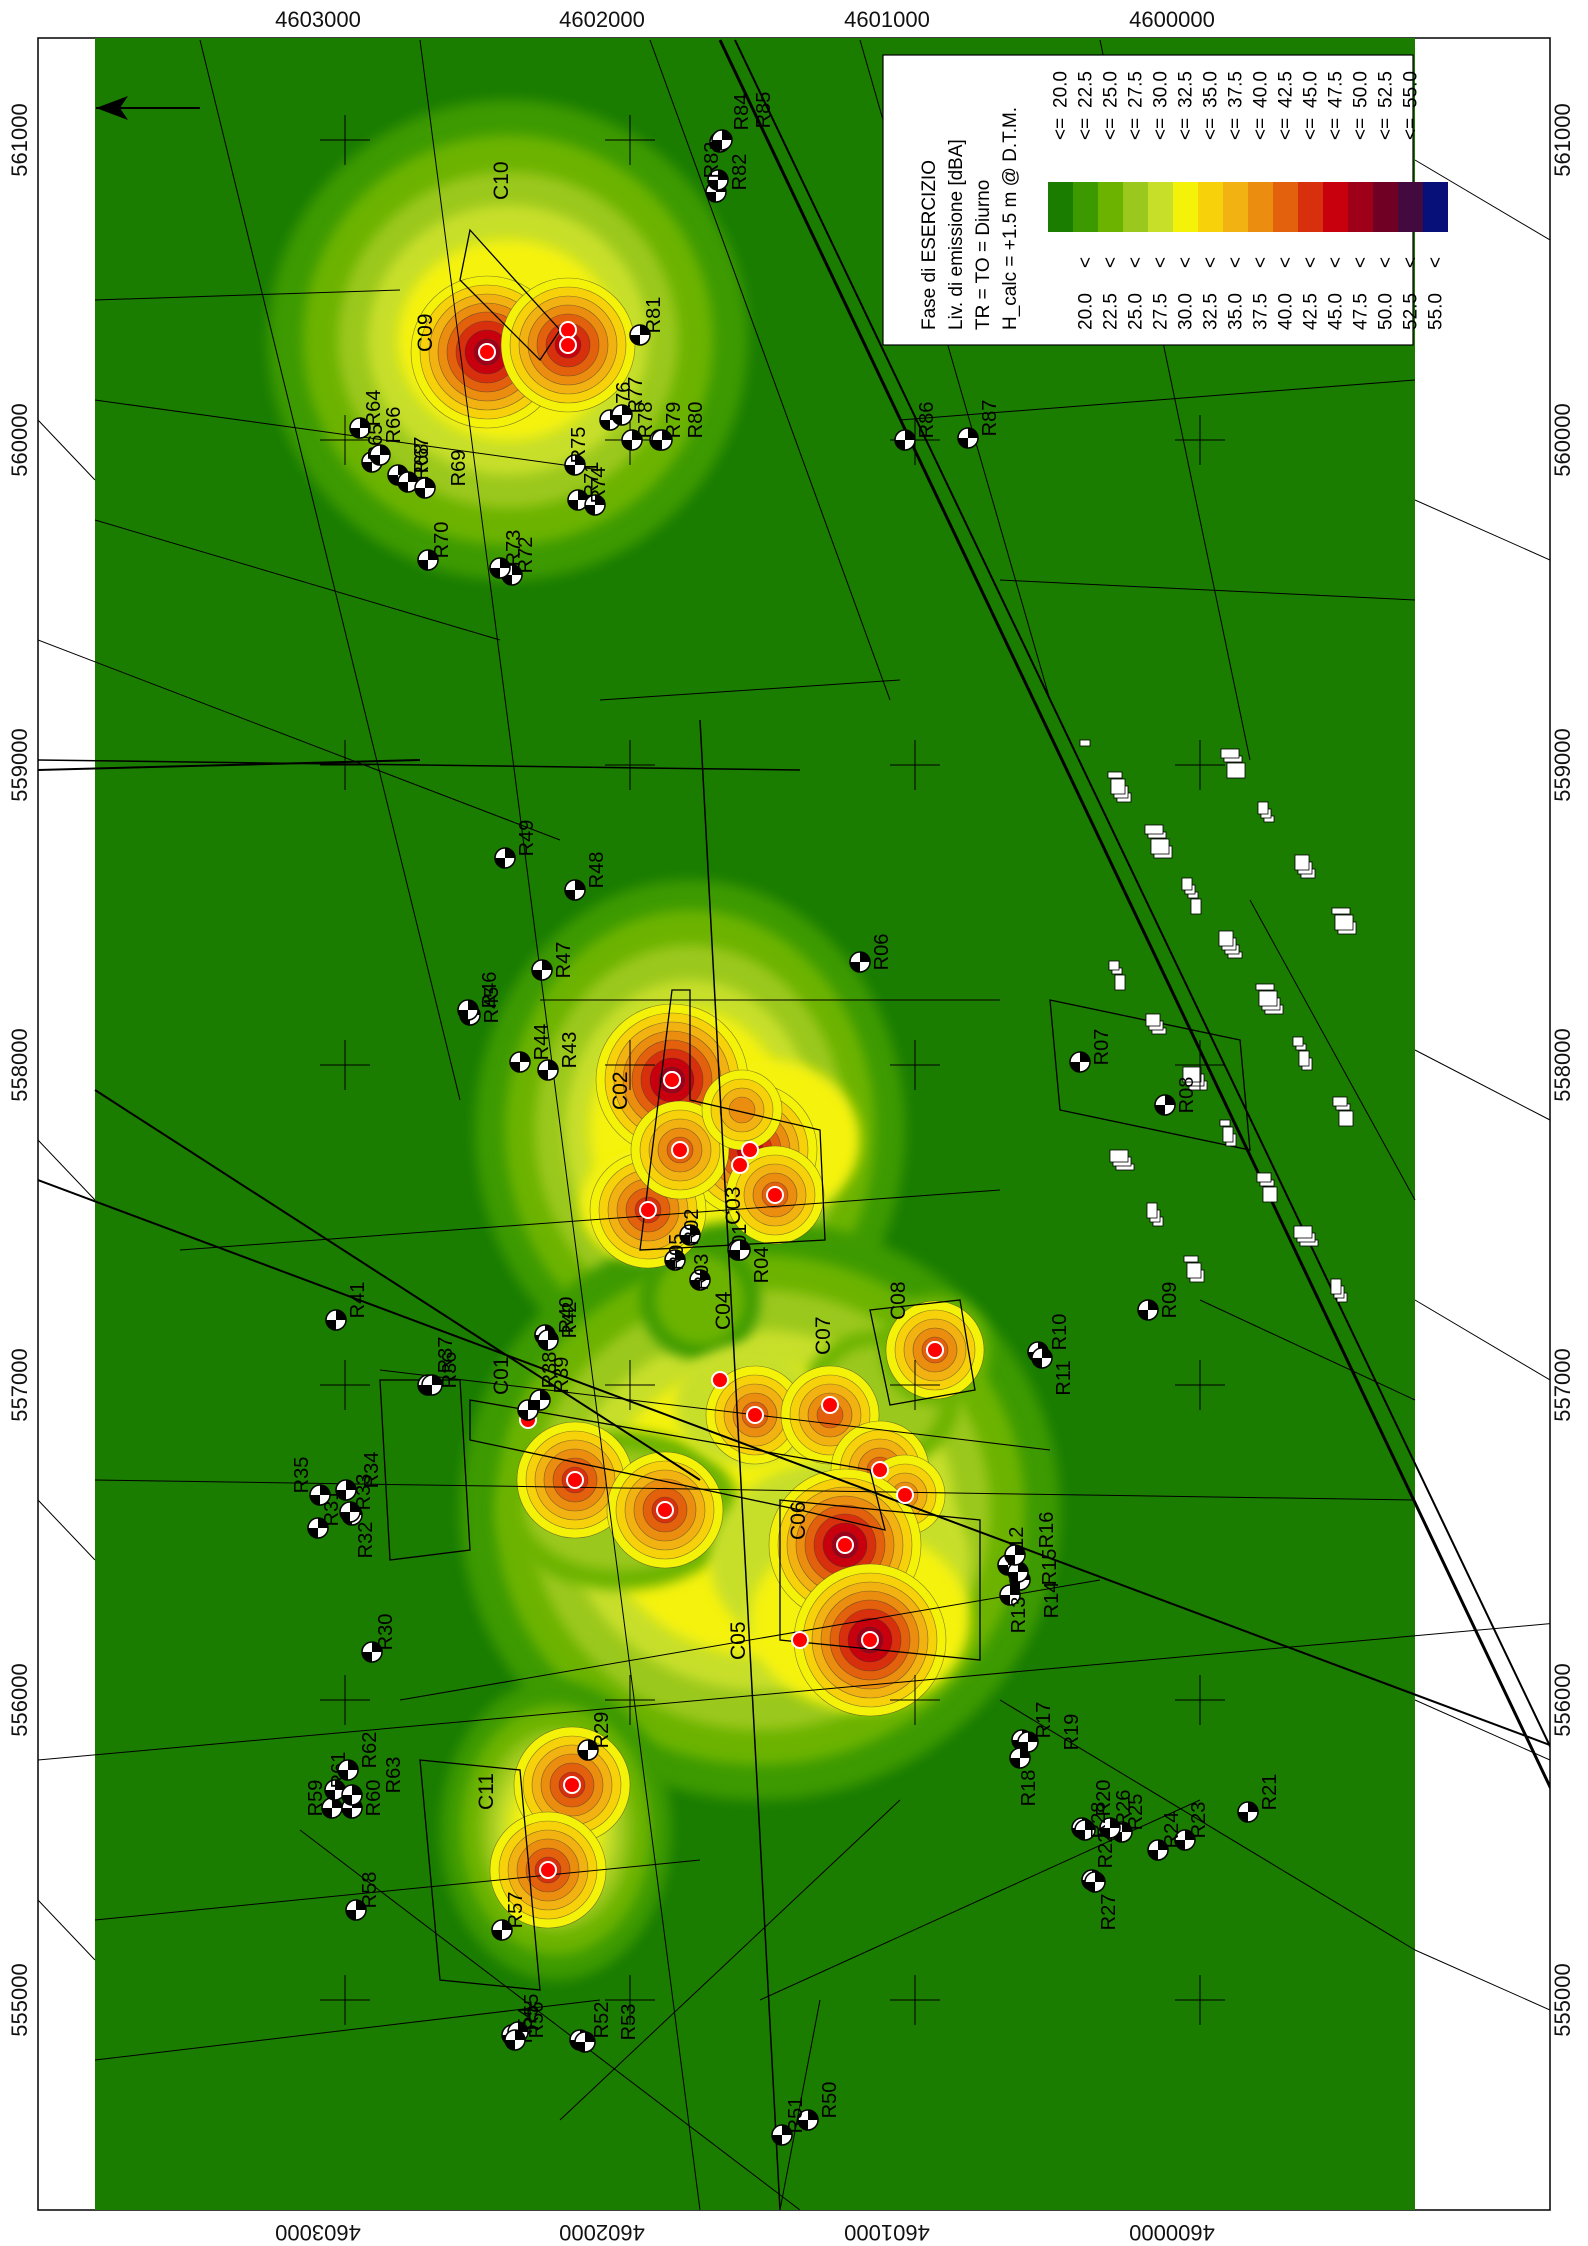 The width and height of the screenshot is (1588, 2246). What do you see at coordinates (374, 1798) in the screenshot?
I see `receiver-label: R60` at bounding box center [374, 1798].